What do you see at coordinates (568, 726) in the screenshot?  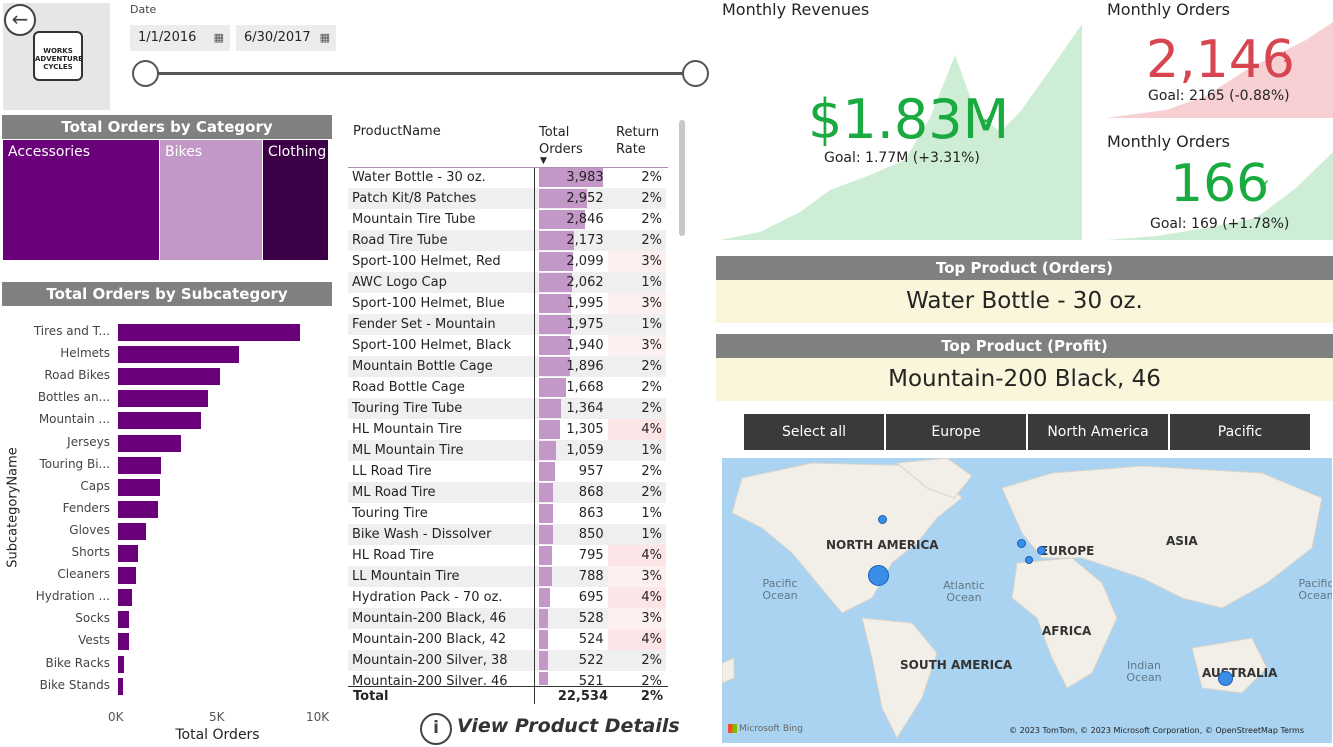 I see `view-product-details-link: View Product Details` at bounding box center [568, 726].